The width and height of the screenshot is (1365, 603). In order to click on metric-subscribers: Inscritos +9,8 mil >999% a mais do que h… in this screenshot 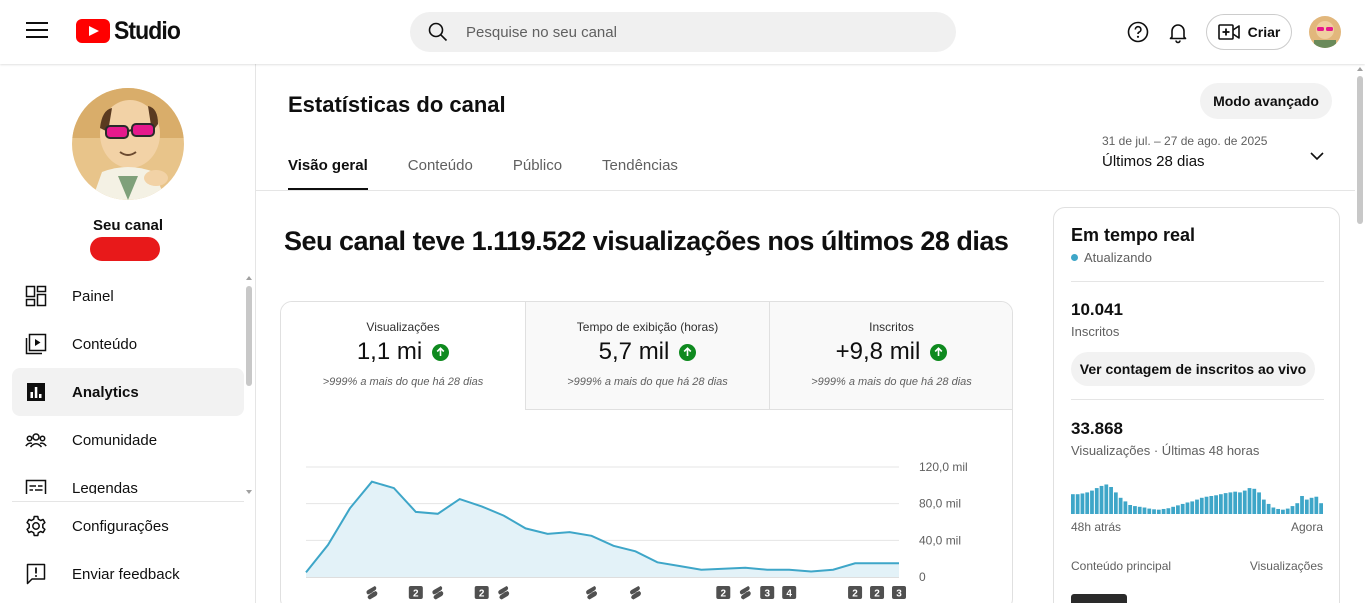, I will do `click(890, 356)`.